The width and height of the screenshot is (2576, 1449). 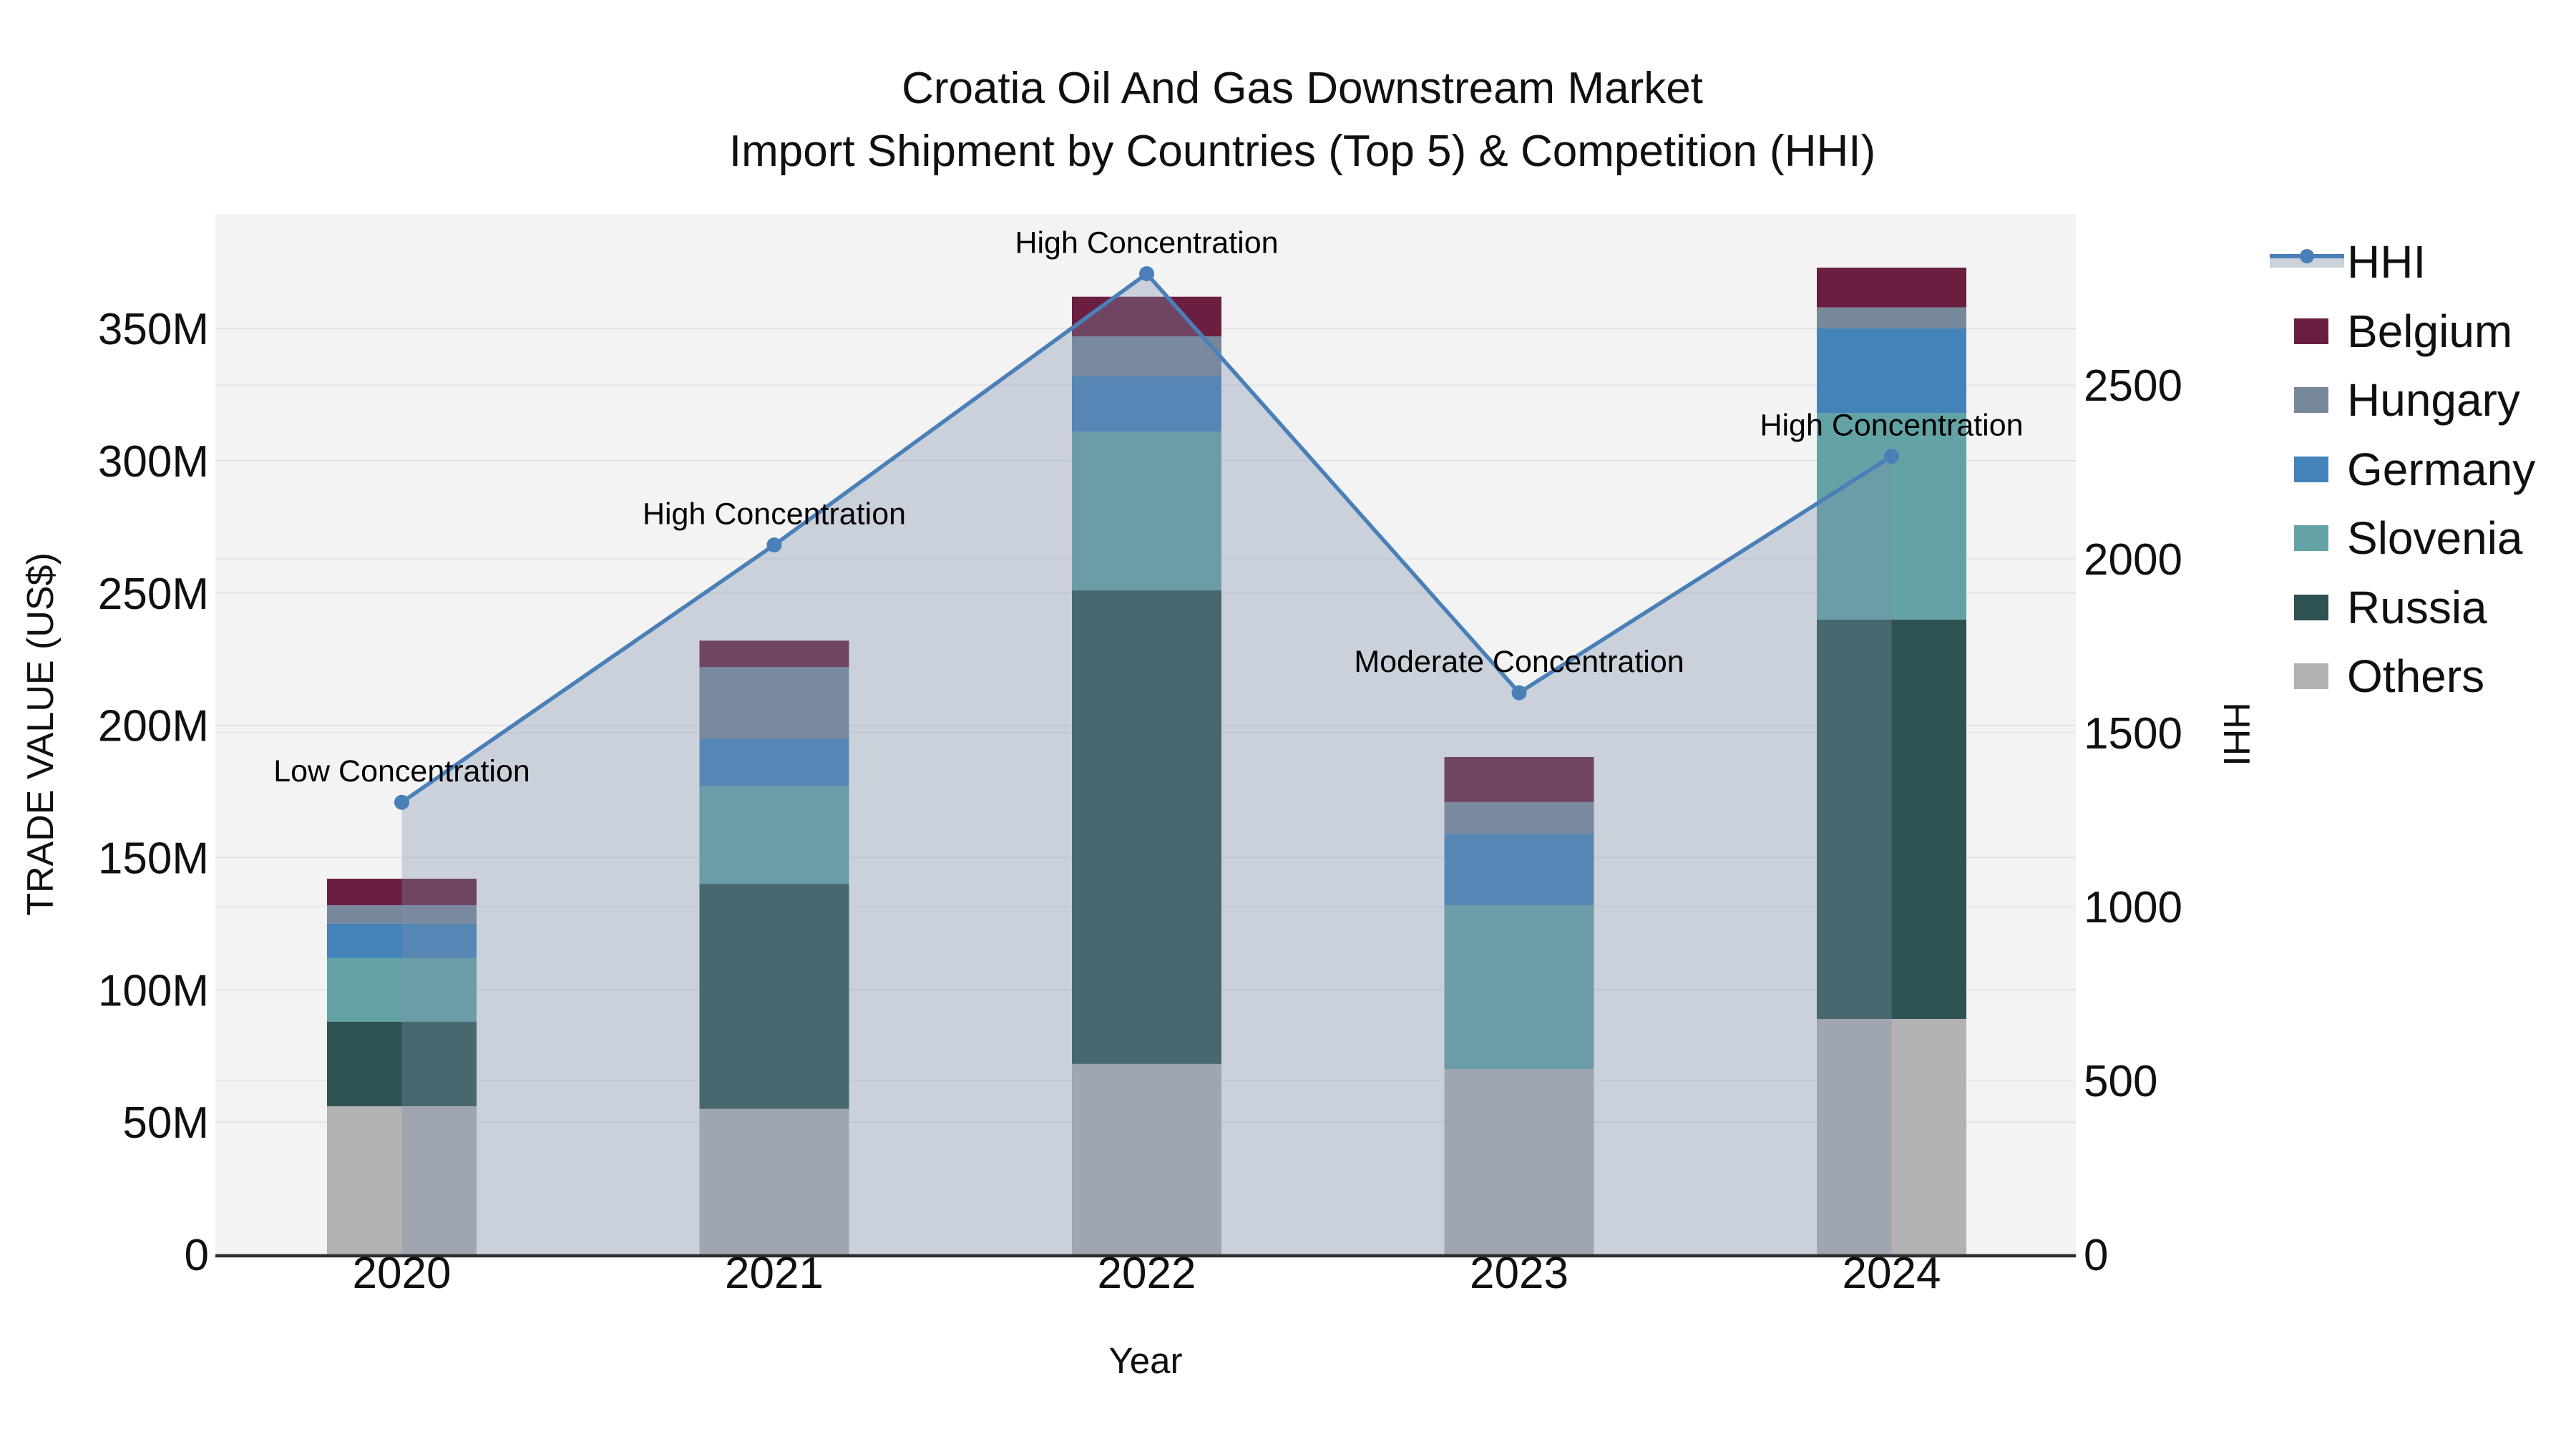 I want to click on bar-segment-2023-hungary, so click(x=1519, y=817).